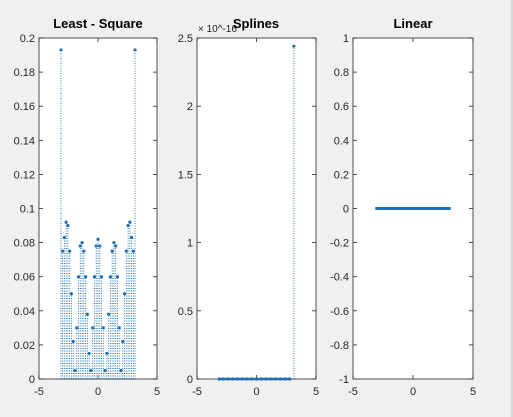  What do you see at coordinates (341, 175) in the screenshot?
I see `linear-ytick-label: 0.2` at bounding box center [341, 175].